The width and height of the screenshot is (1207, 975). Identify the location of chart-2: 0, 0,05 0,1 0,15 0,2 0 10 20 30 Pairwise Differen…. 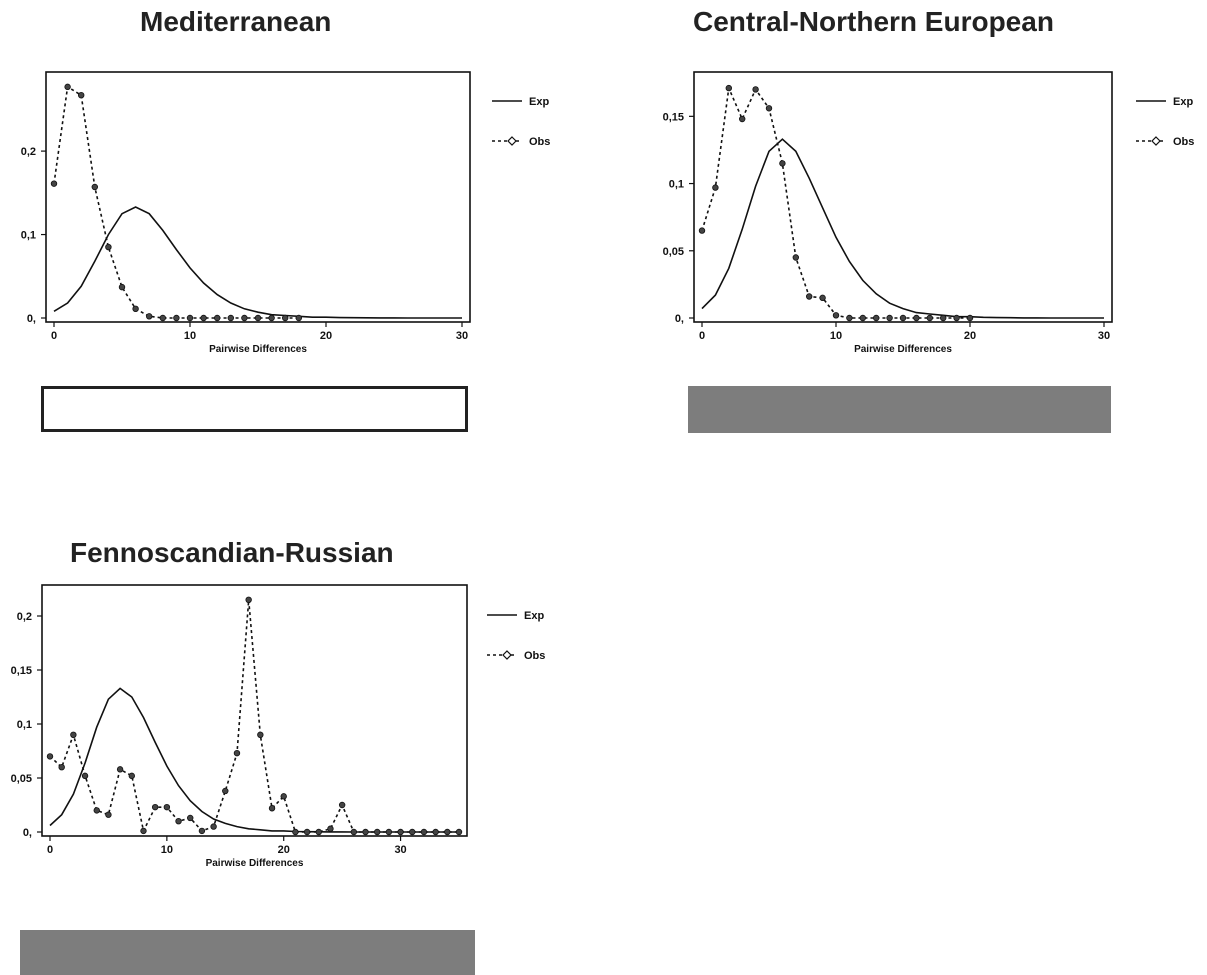
(278, 726).